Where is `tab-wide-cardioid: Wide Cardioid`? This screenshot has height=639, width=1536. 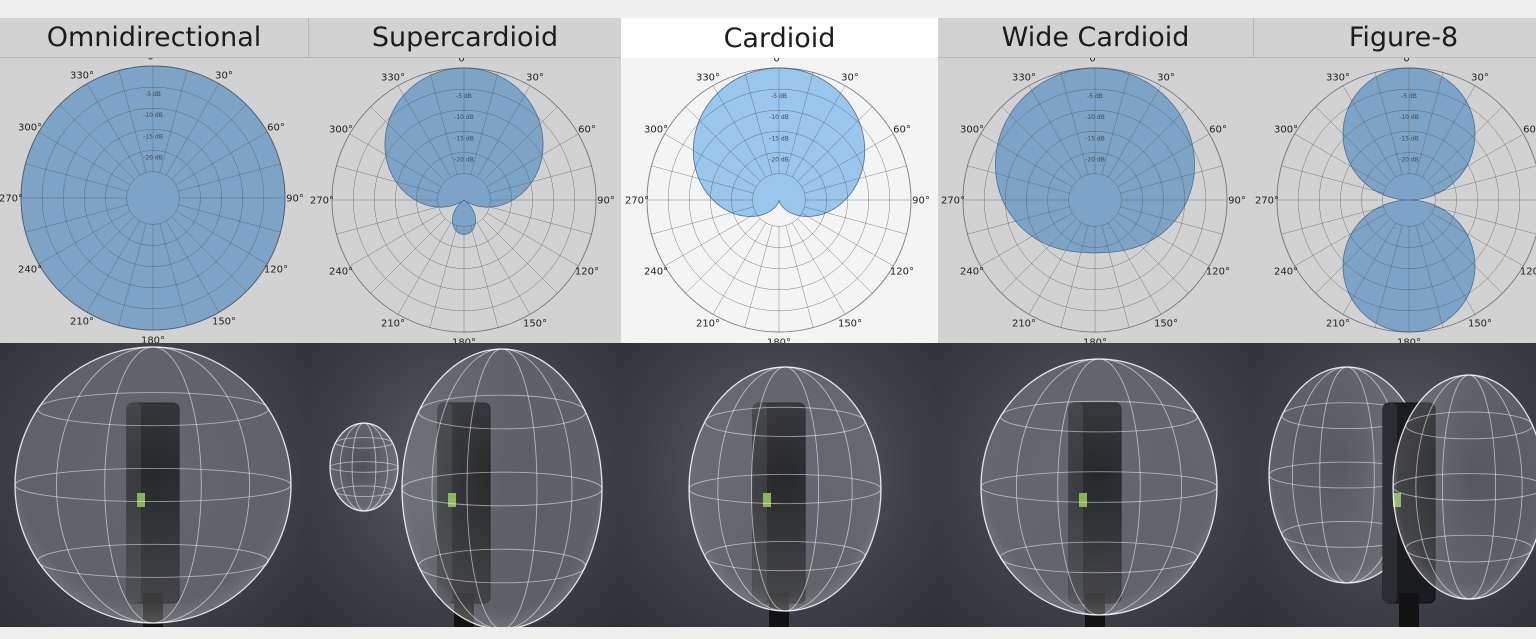 tab-wide-cardioid: Wide Cardioid is located at coordinates (1095, 38).